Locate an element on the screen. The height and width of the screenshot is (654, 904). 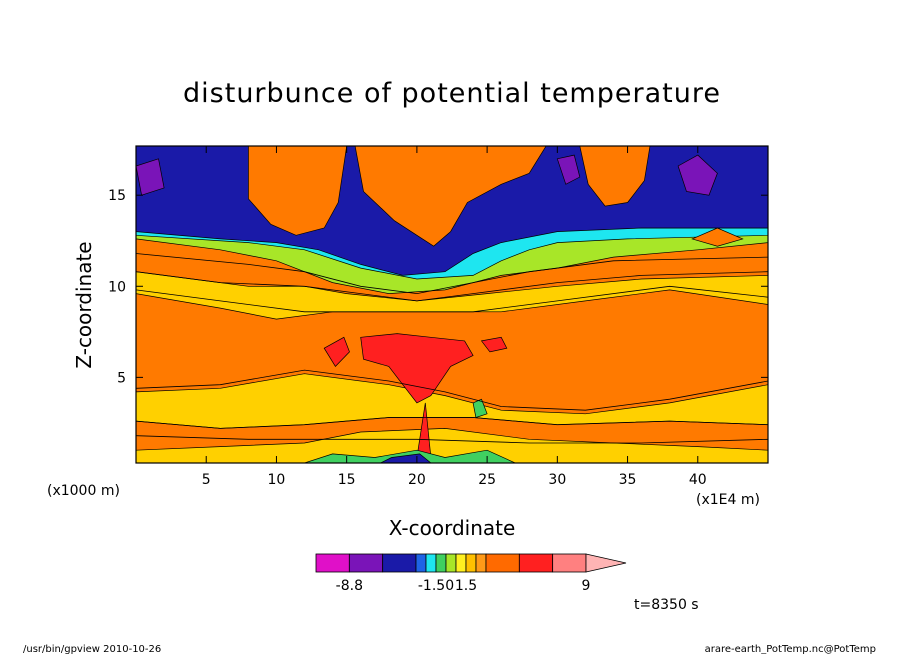
y-tick-label: 5 is located at coordinates (121, 378).